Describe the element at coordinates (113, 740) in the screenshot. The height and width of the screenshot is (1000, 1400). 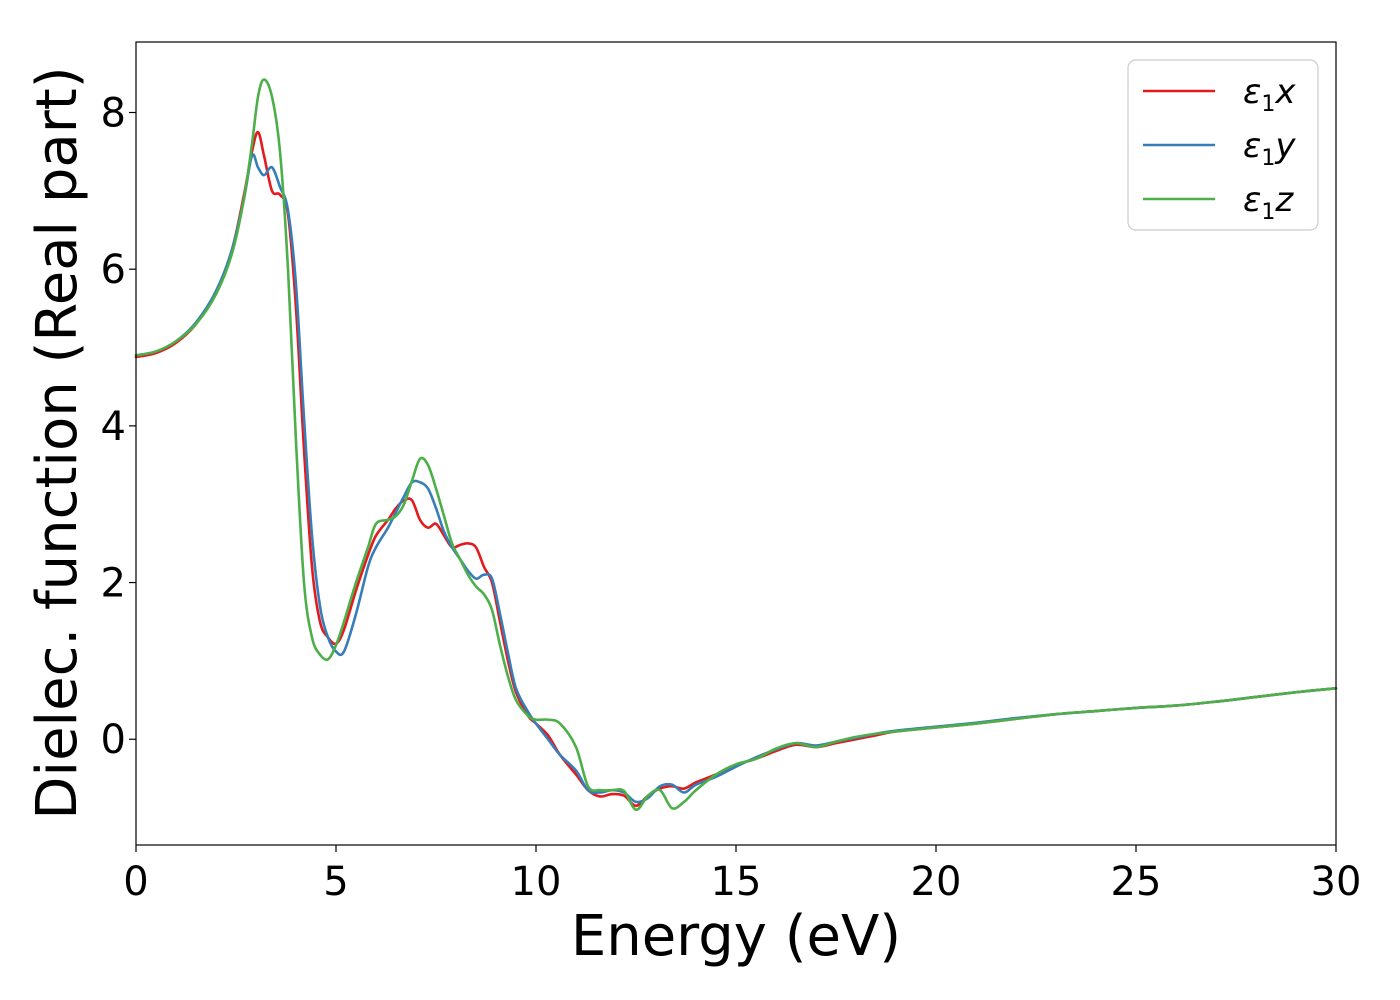
I see `y-tick-label: 0` at that location.